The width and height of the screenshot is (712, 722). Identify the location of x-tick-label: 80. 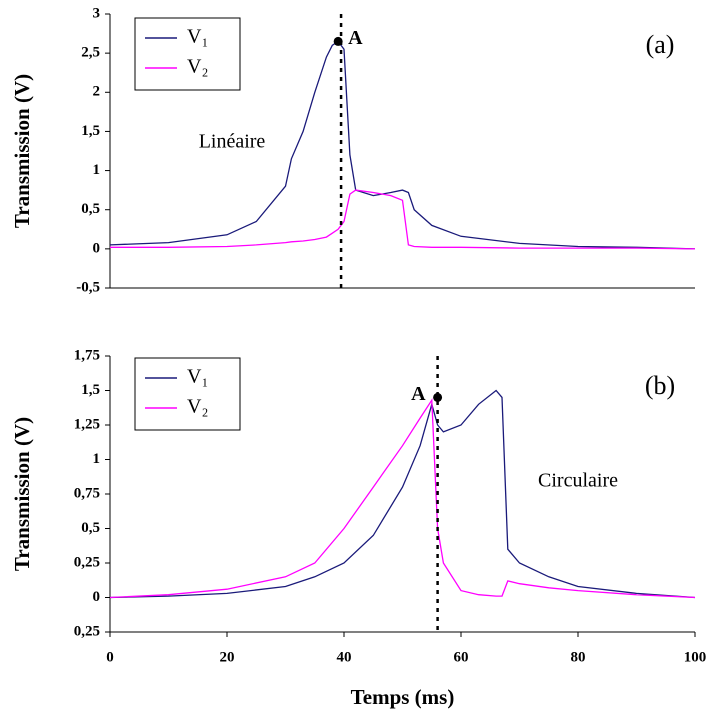
(578, 657).